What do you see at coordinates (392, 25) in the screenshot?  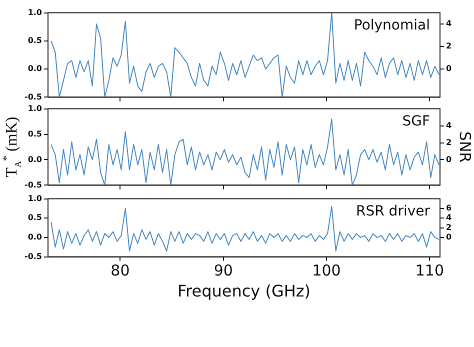 I see `annotation: Polynomial` at bounding box center [392, 25].